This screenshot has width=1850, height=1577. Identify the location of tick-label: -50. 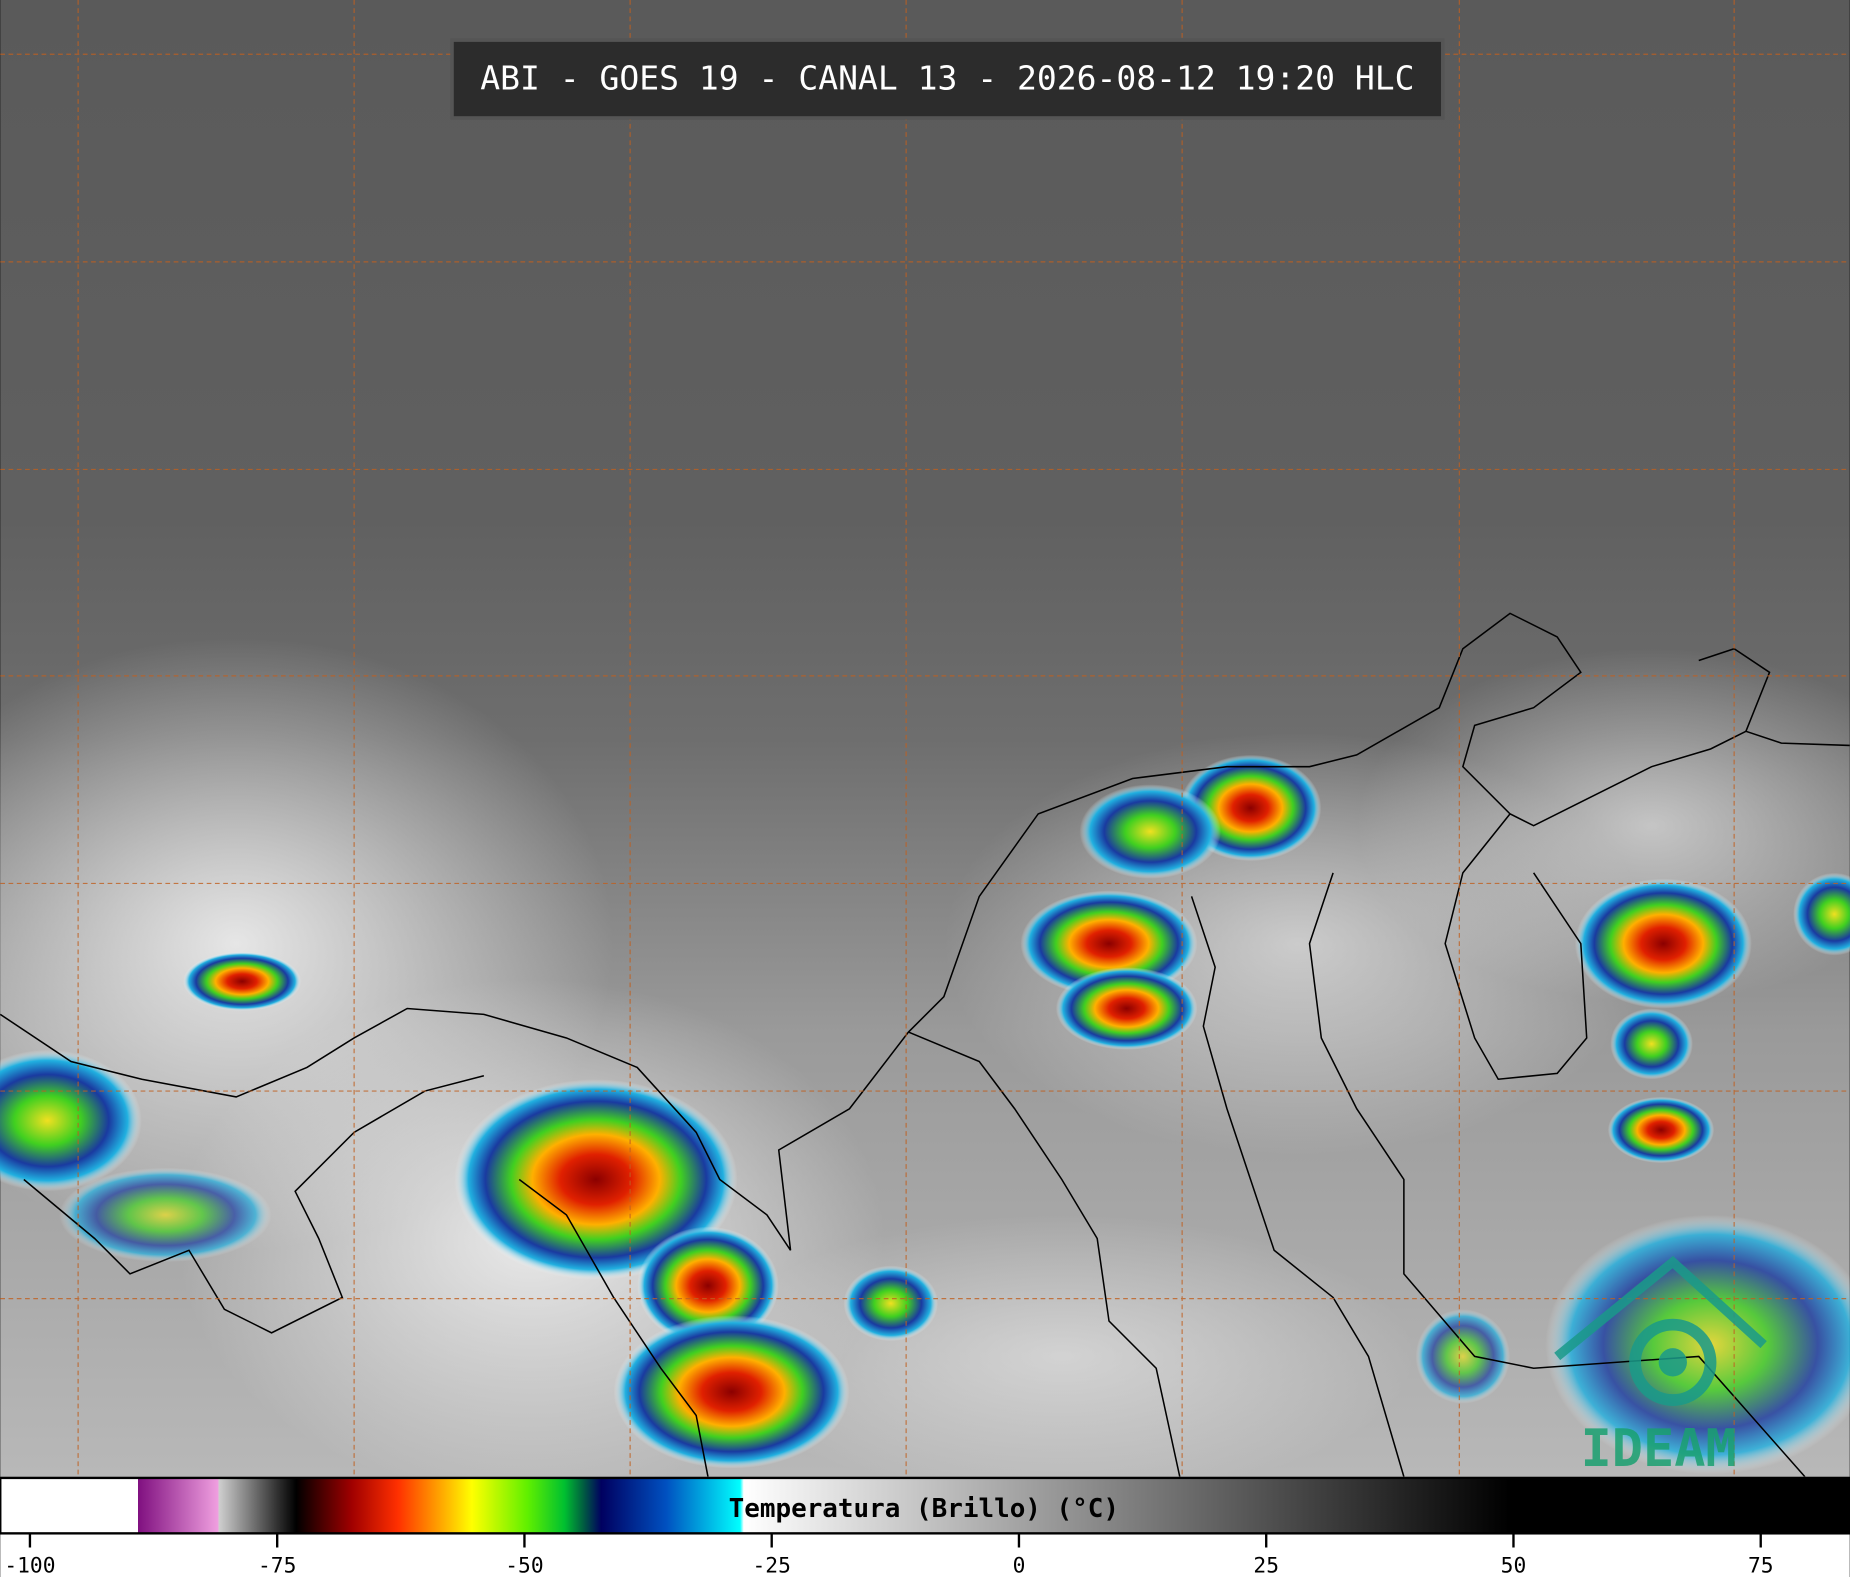
(524, 1565).